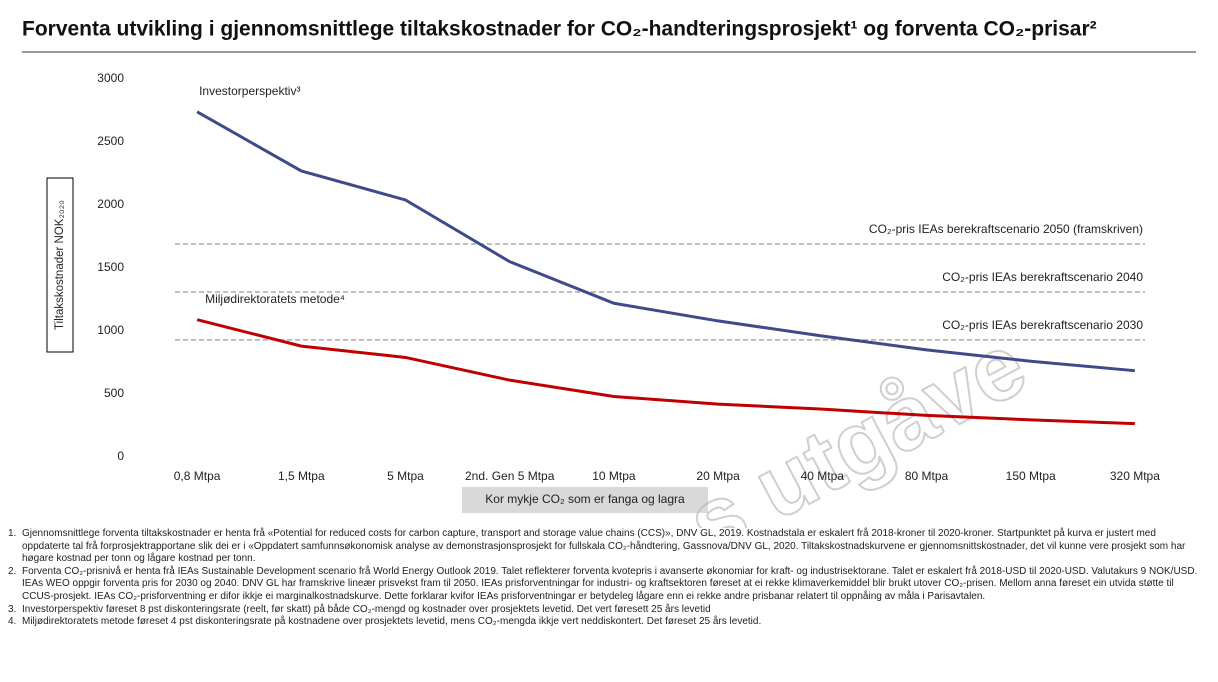  What do you see at coordinates (110, 78) in the screenshot?
I see `y-tick-label: 3000` at bounding box center [110, 78].